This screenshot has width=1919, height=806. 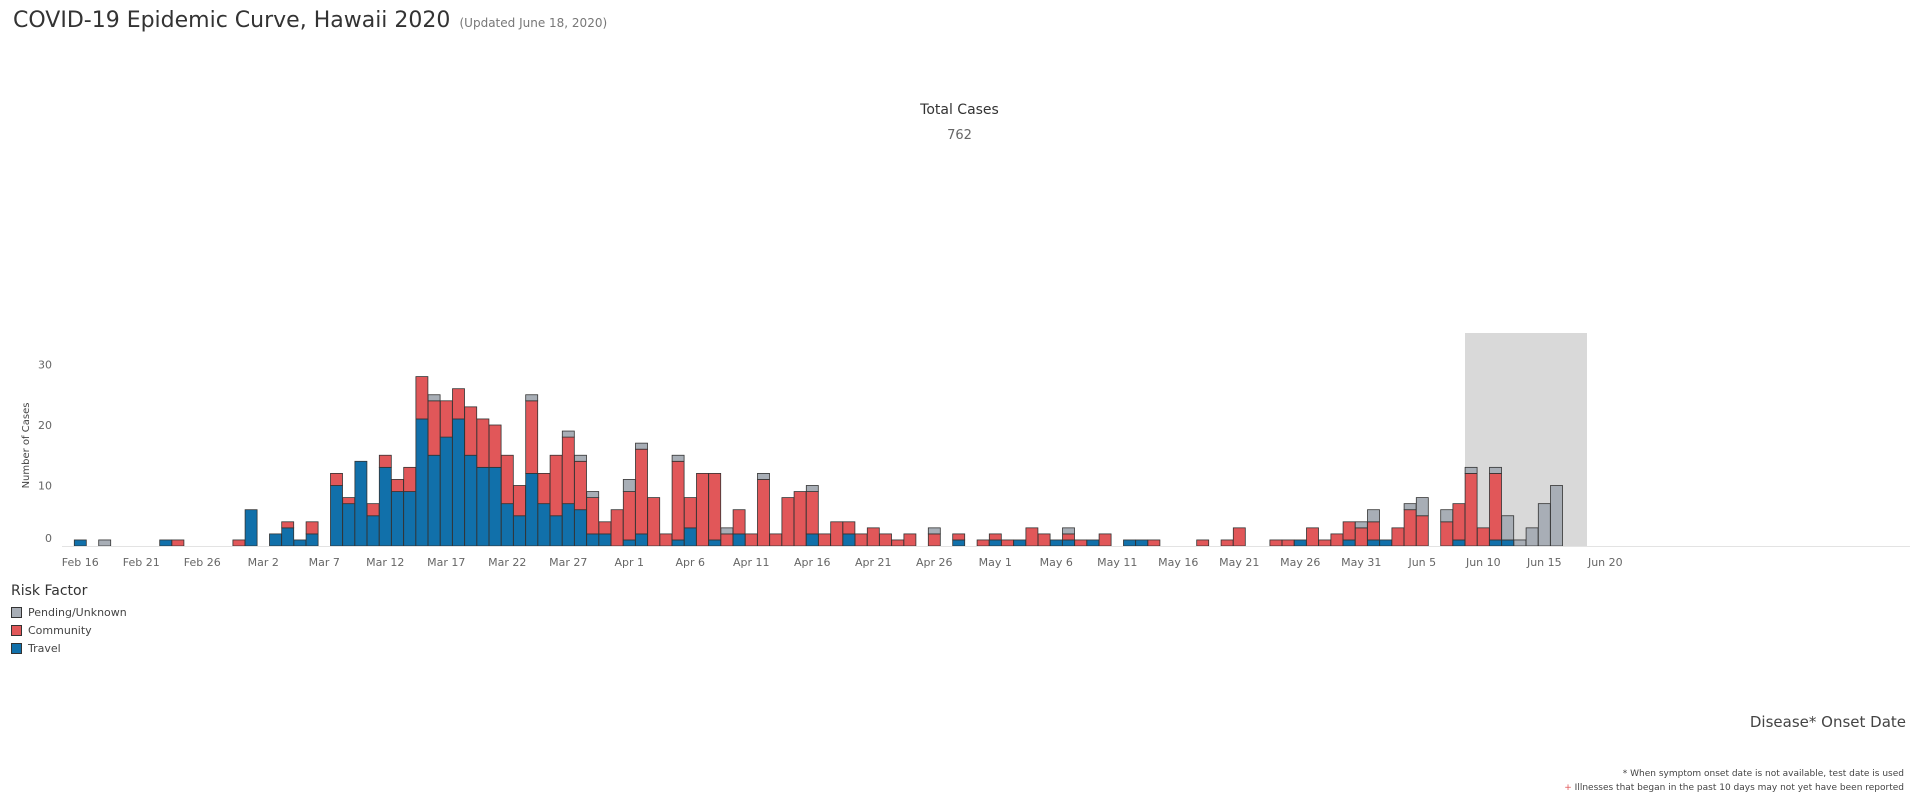 What do you see at coordinates (69, 630) in the screenshot?
I see `legend-item-community: Community` at bounding box center [69, 630].